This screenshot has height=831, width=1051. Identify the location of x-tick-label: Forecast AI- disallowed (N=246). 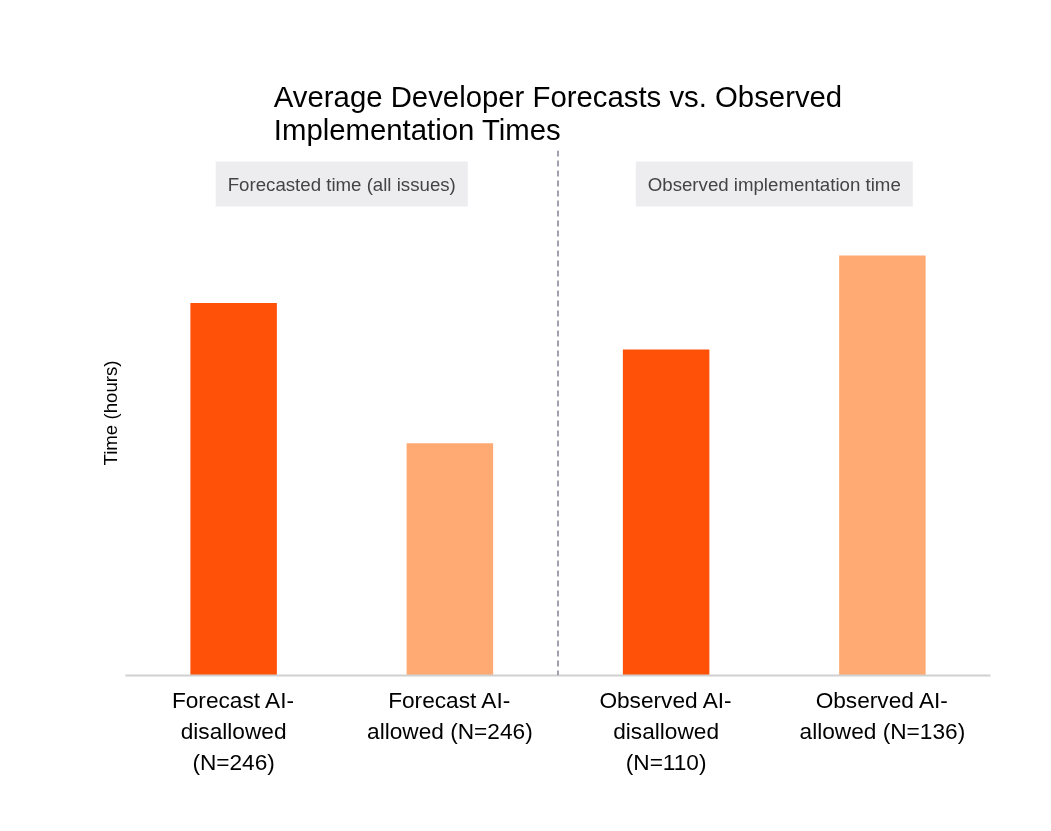
(233, 730).